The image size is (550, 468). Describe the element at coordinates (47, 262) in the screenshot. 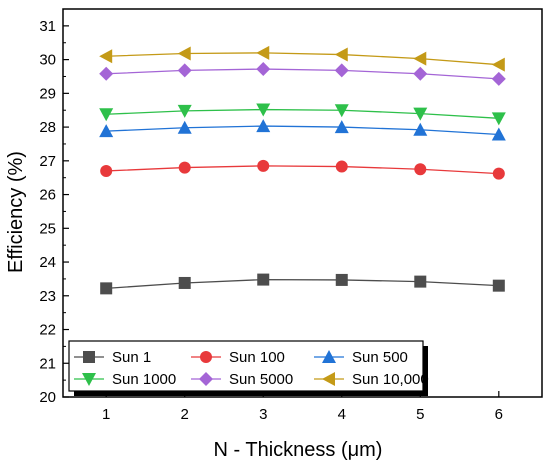

I see `y-tick-label: 24` at that location.